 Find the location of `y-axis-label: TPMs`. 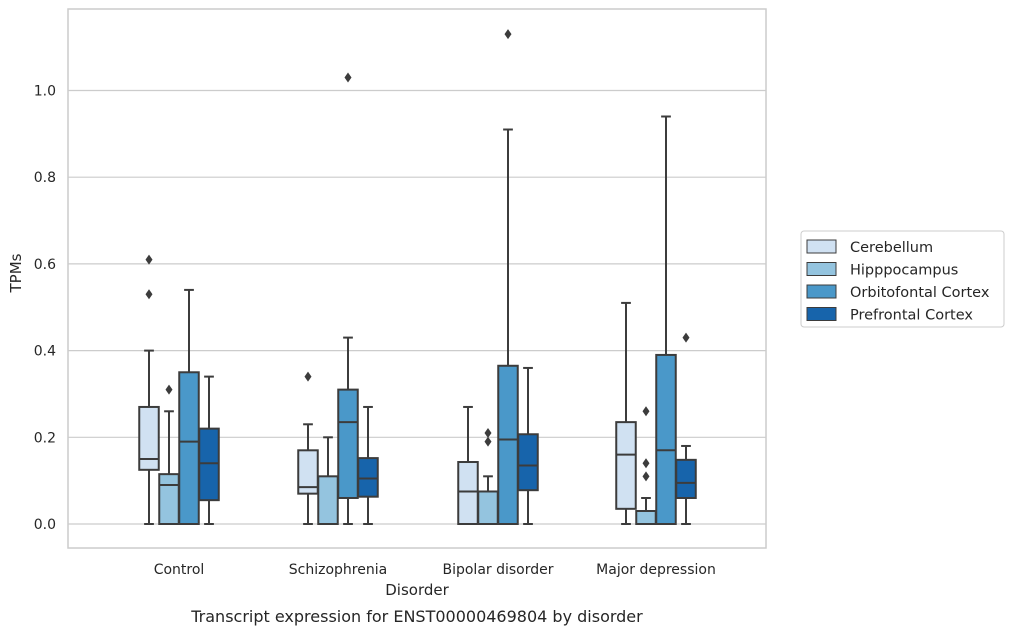

y-axis-label: TPMs is located at coordinates (16, 273).